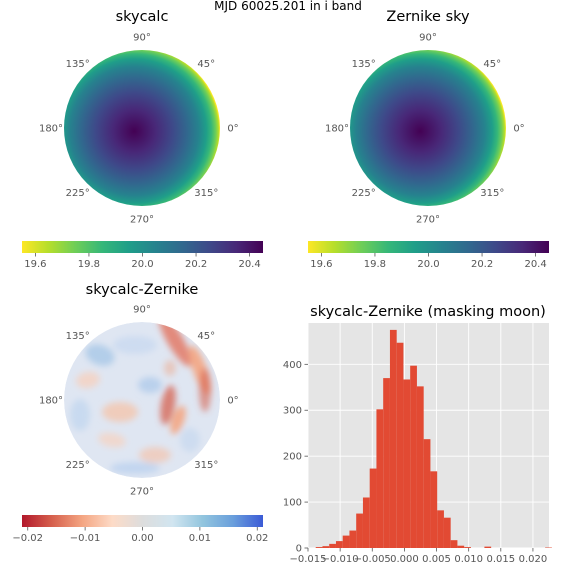 The image size is (576, 576). I want to click on colorbar-tick-label: −0.01, so click(85, 538).